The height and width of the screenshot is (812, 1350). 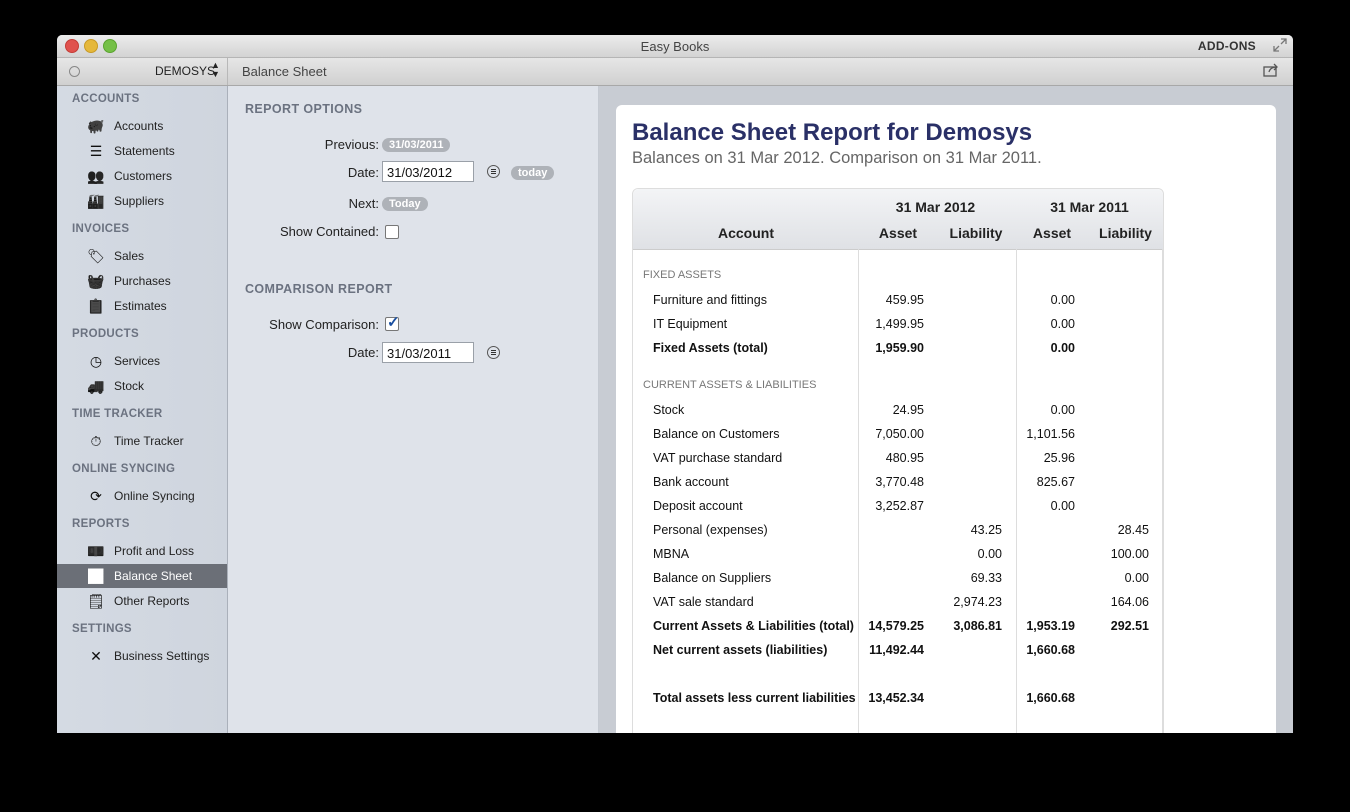 I want to click on amount-cell: 13,452.34, so click(x=896, y=698).